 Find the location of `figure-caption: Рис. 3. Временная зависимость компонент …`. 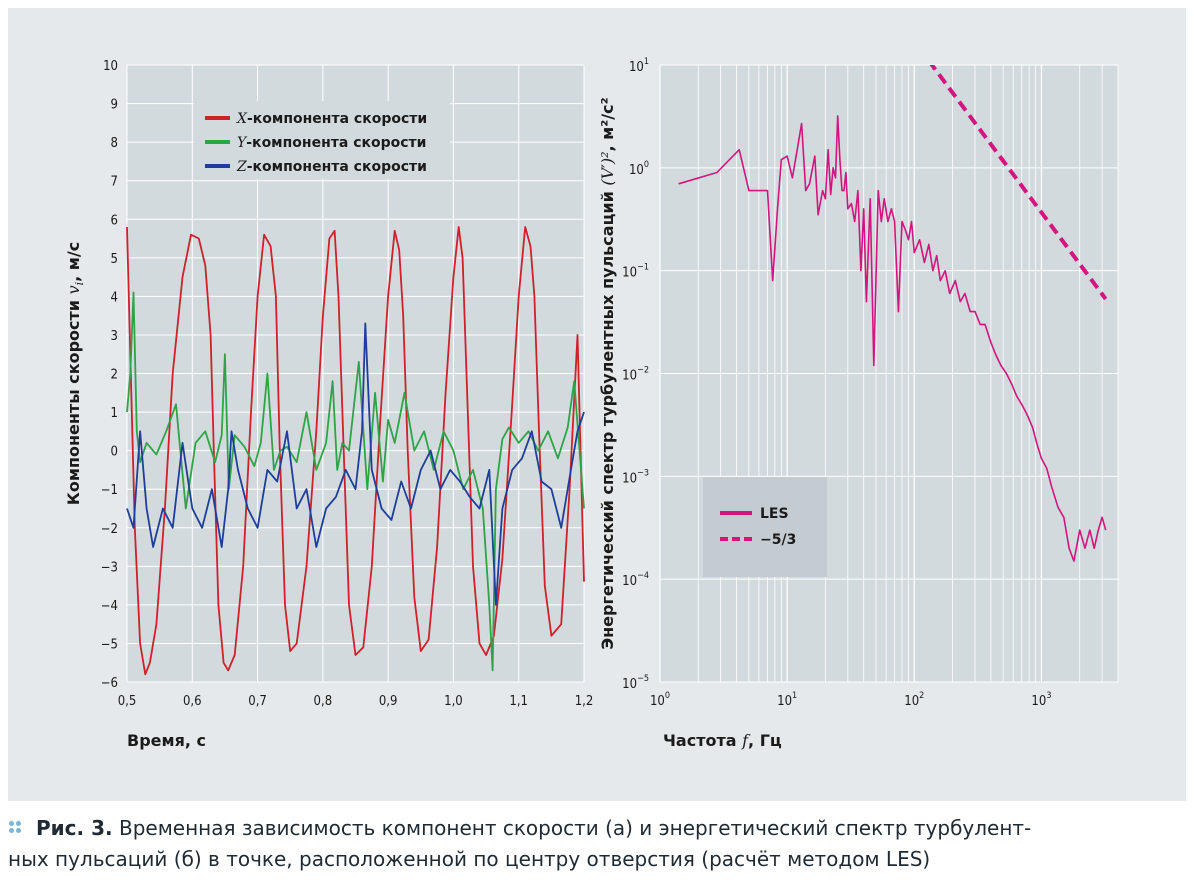

figure-caption: Рис. 3. Временная зависимость компонент … is located at coordinates (598, 844).